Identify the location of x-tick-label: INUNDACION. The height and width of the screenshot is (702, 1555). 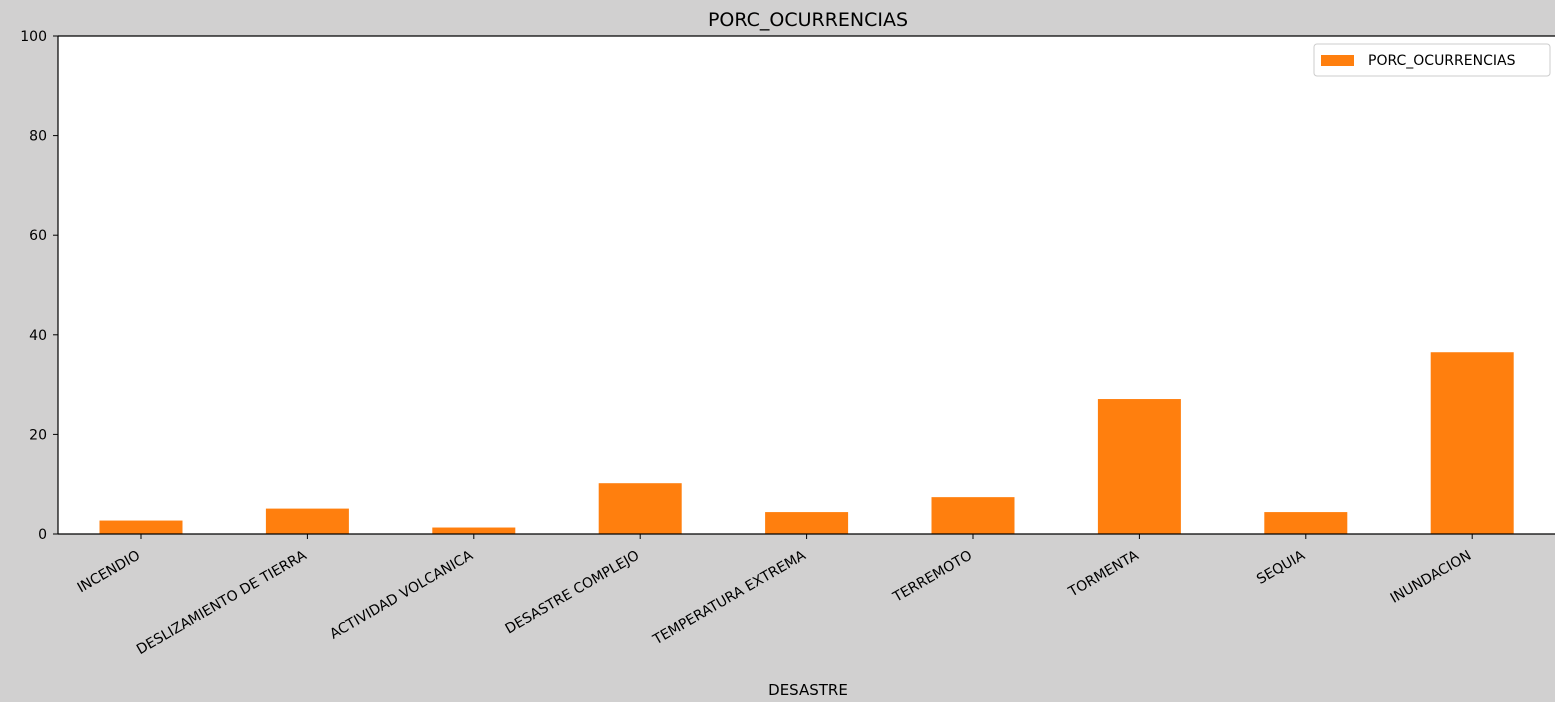
(1431, 577).